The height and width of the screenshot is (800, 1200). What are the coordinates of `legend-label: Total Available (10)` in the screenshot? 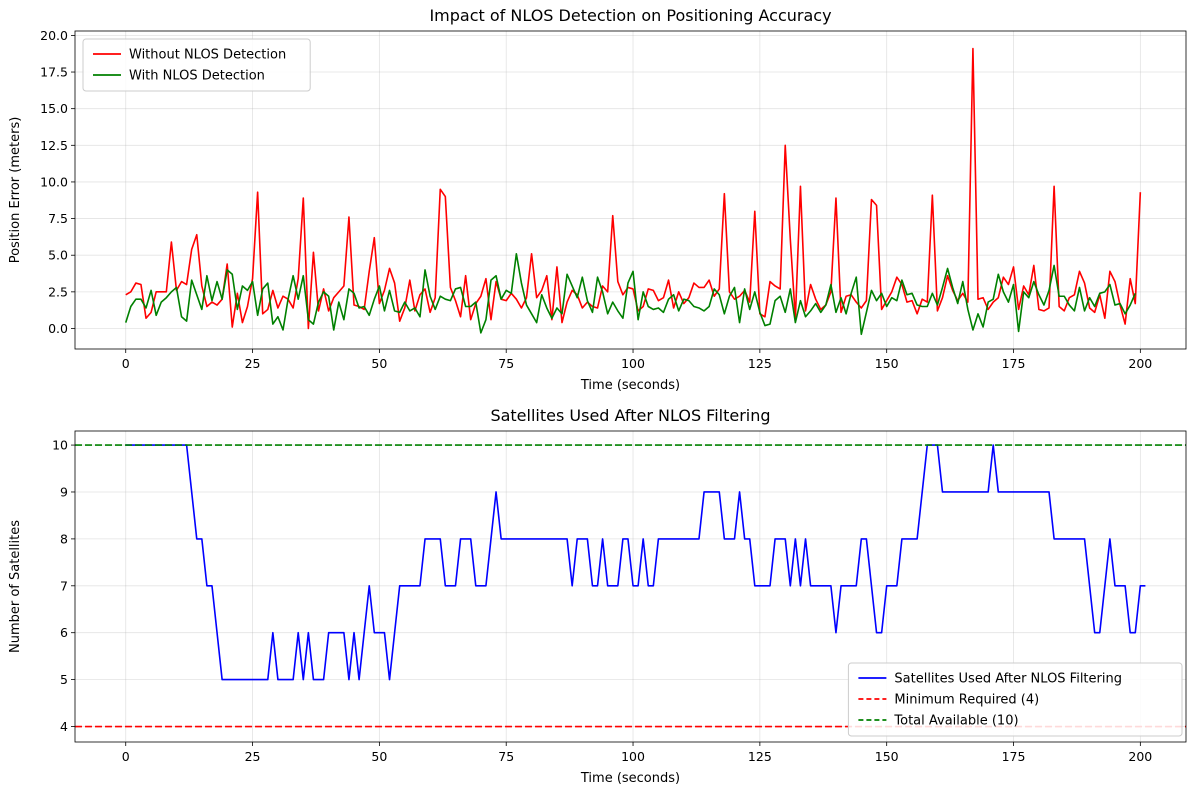 It's located at (955, 721).